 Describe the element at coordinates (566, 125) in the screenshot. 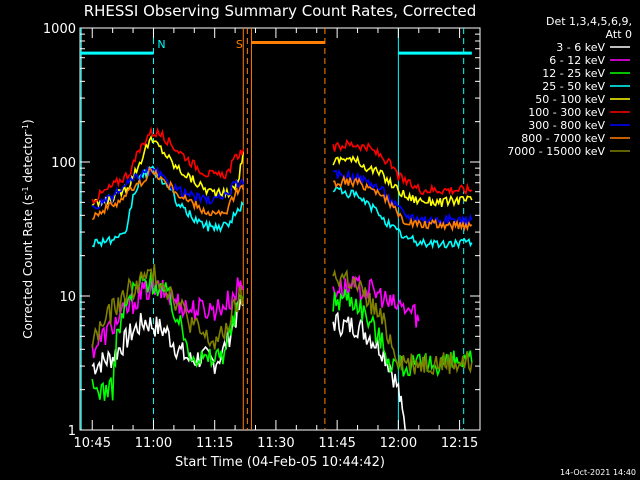

I see `legend-entry-label: 300 - 800 keV` at that location.